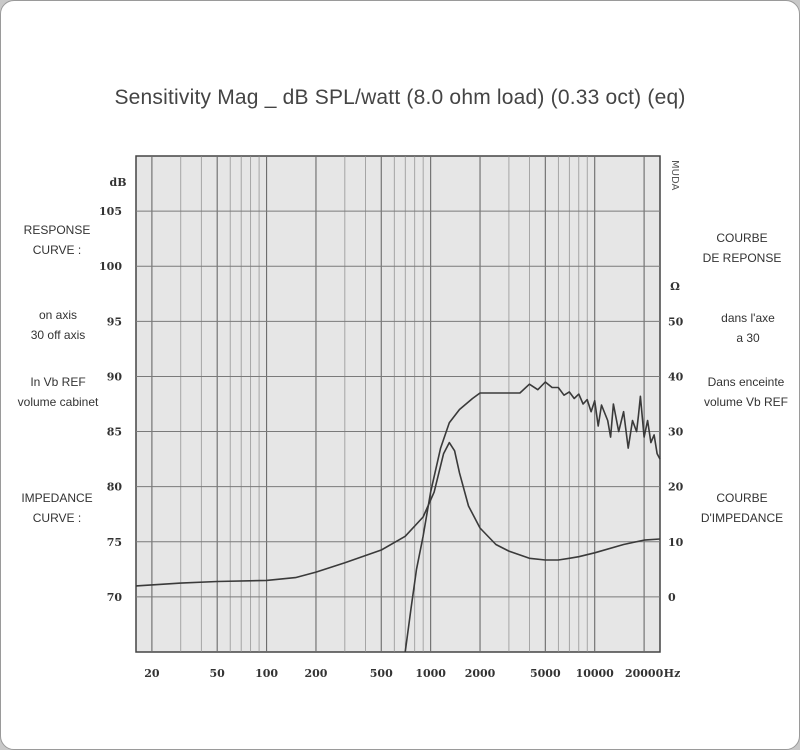 The width and height of the screenshot is (800, 750). What do you see at coordinates (381, 673) in the screenshot?
I see `x-tick-label: 500` at bounding box center [381, 673].